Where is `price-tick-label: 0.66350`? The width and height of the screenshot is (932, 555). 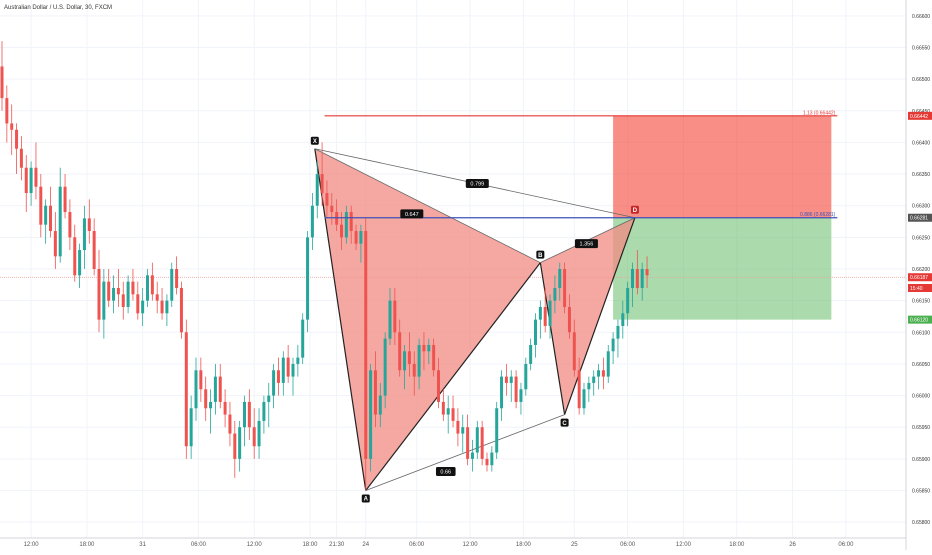 price-tick-label: 0.66350 is located at coordinates (921, 175).